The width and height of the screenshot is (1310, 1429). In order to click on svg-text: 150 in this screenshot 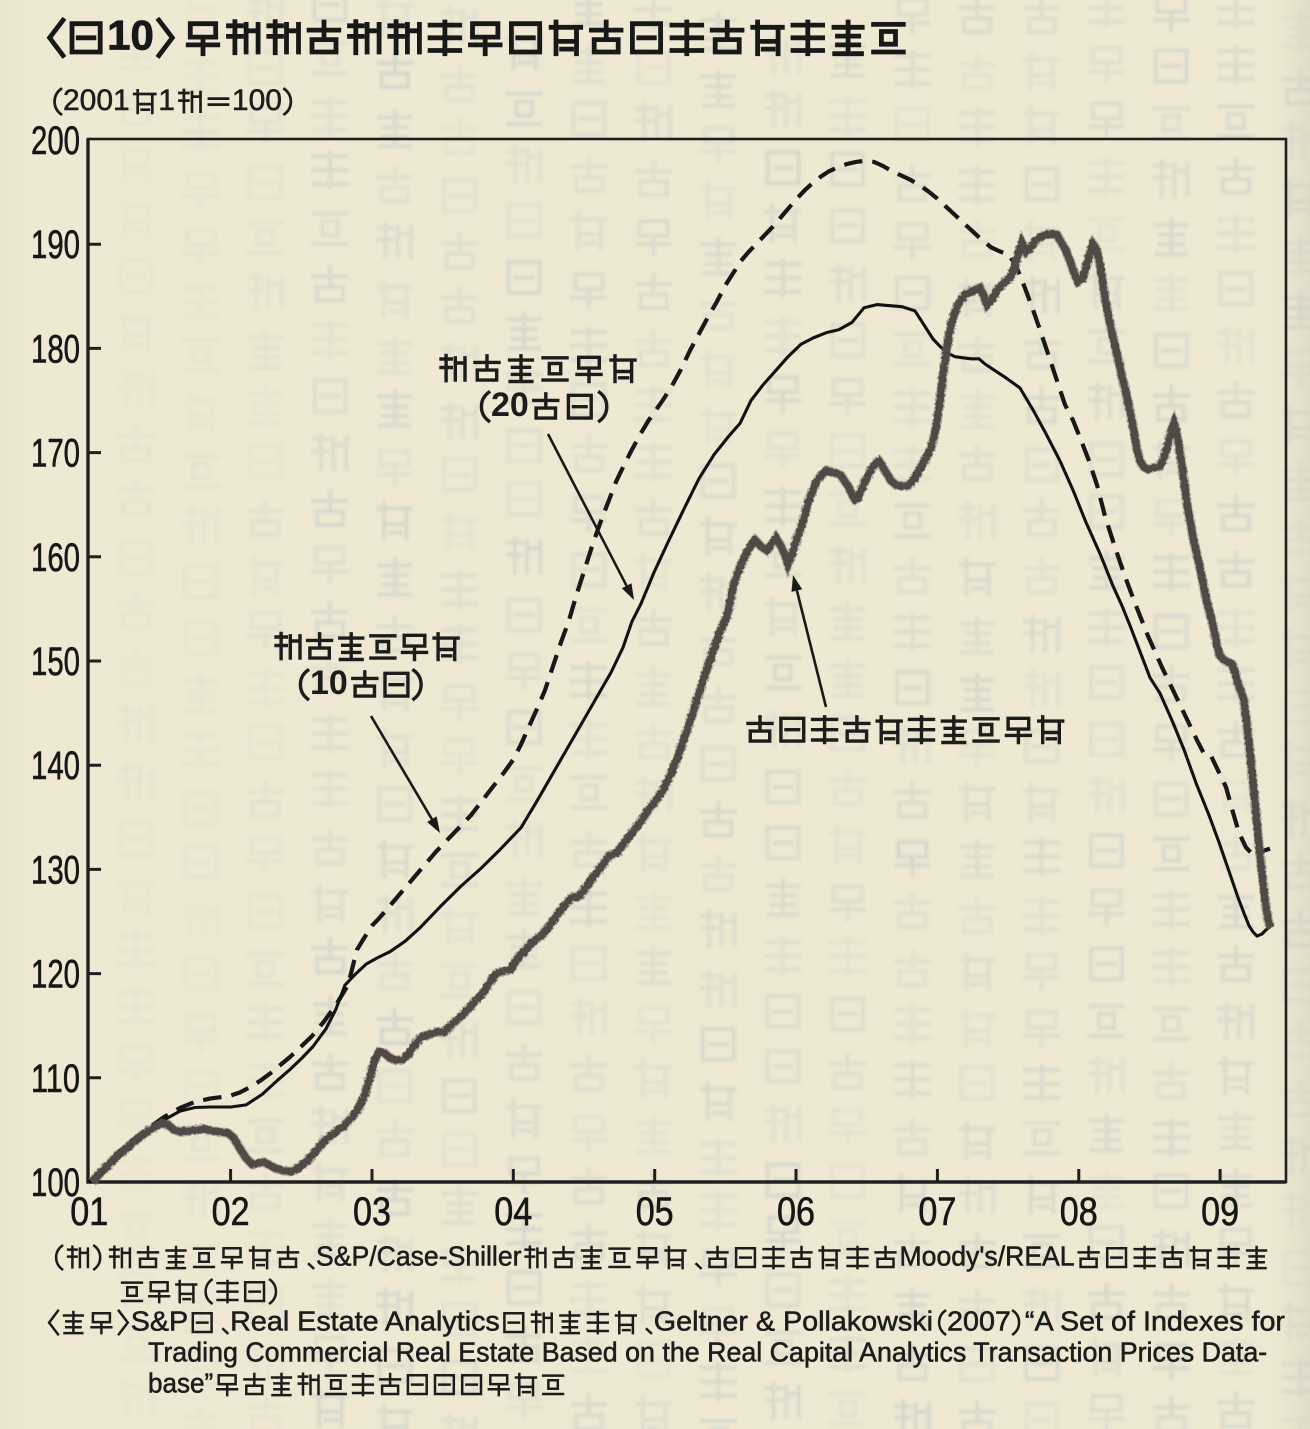, I will do `click(55, 662)`.